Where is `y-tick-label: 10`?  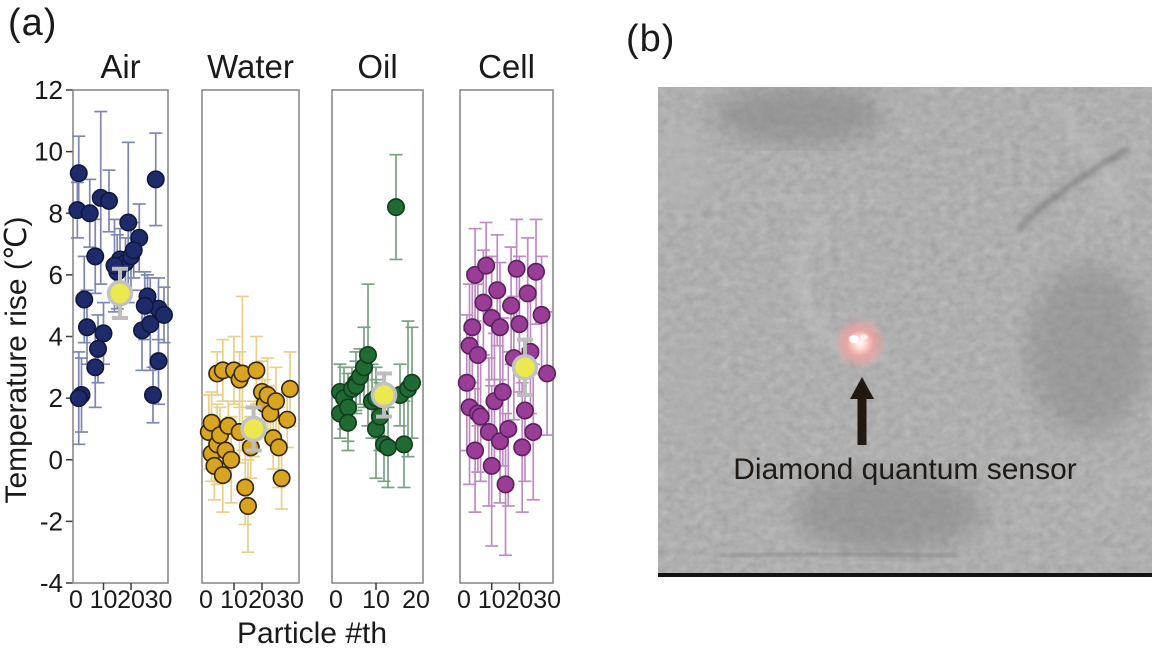 y-tick-label: 10 is located at coordinates (48, 152).